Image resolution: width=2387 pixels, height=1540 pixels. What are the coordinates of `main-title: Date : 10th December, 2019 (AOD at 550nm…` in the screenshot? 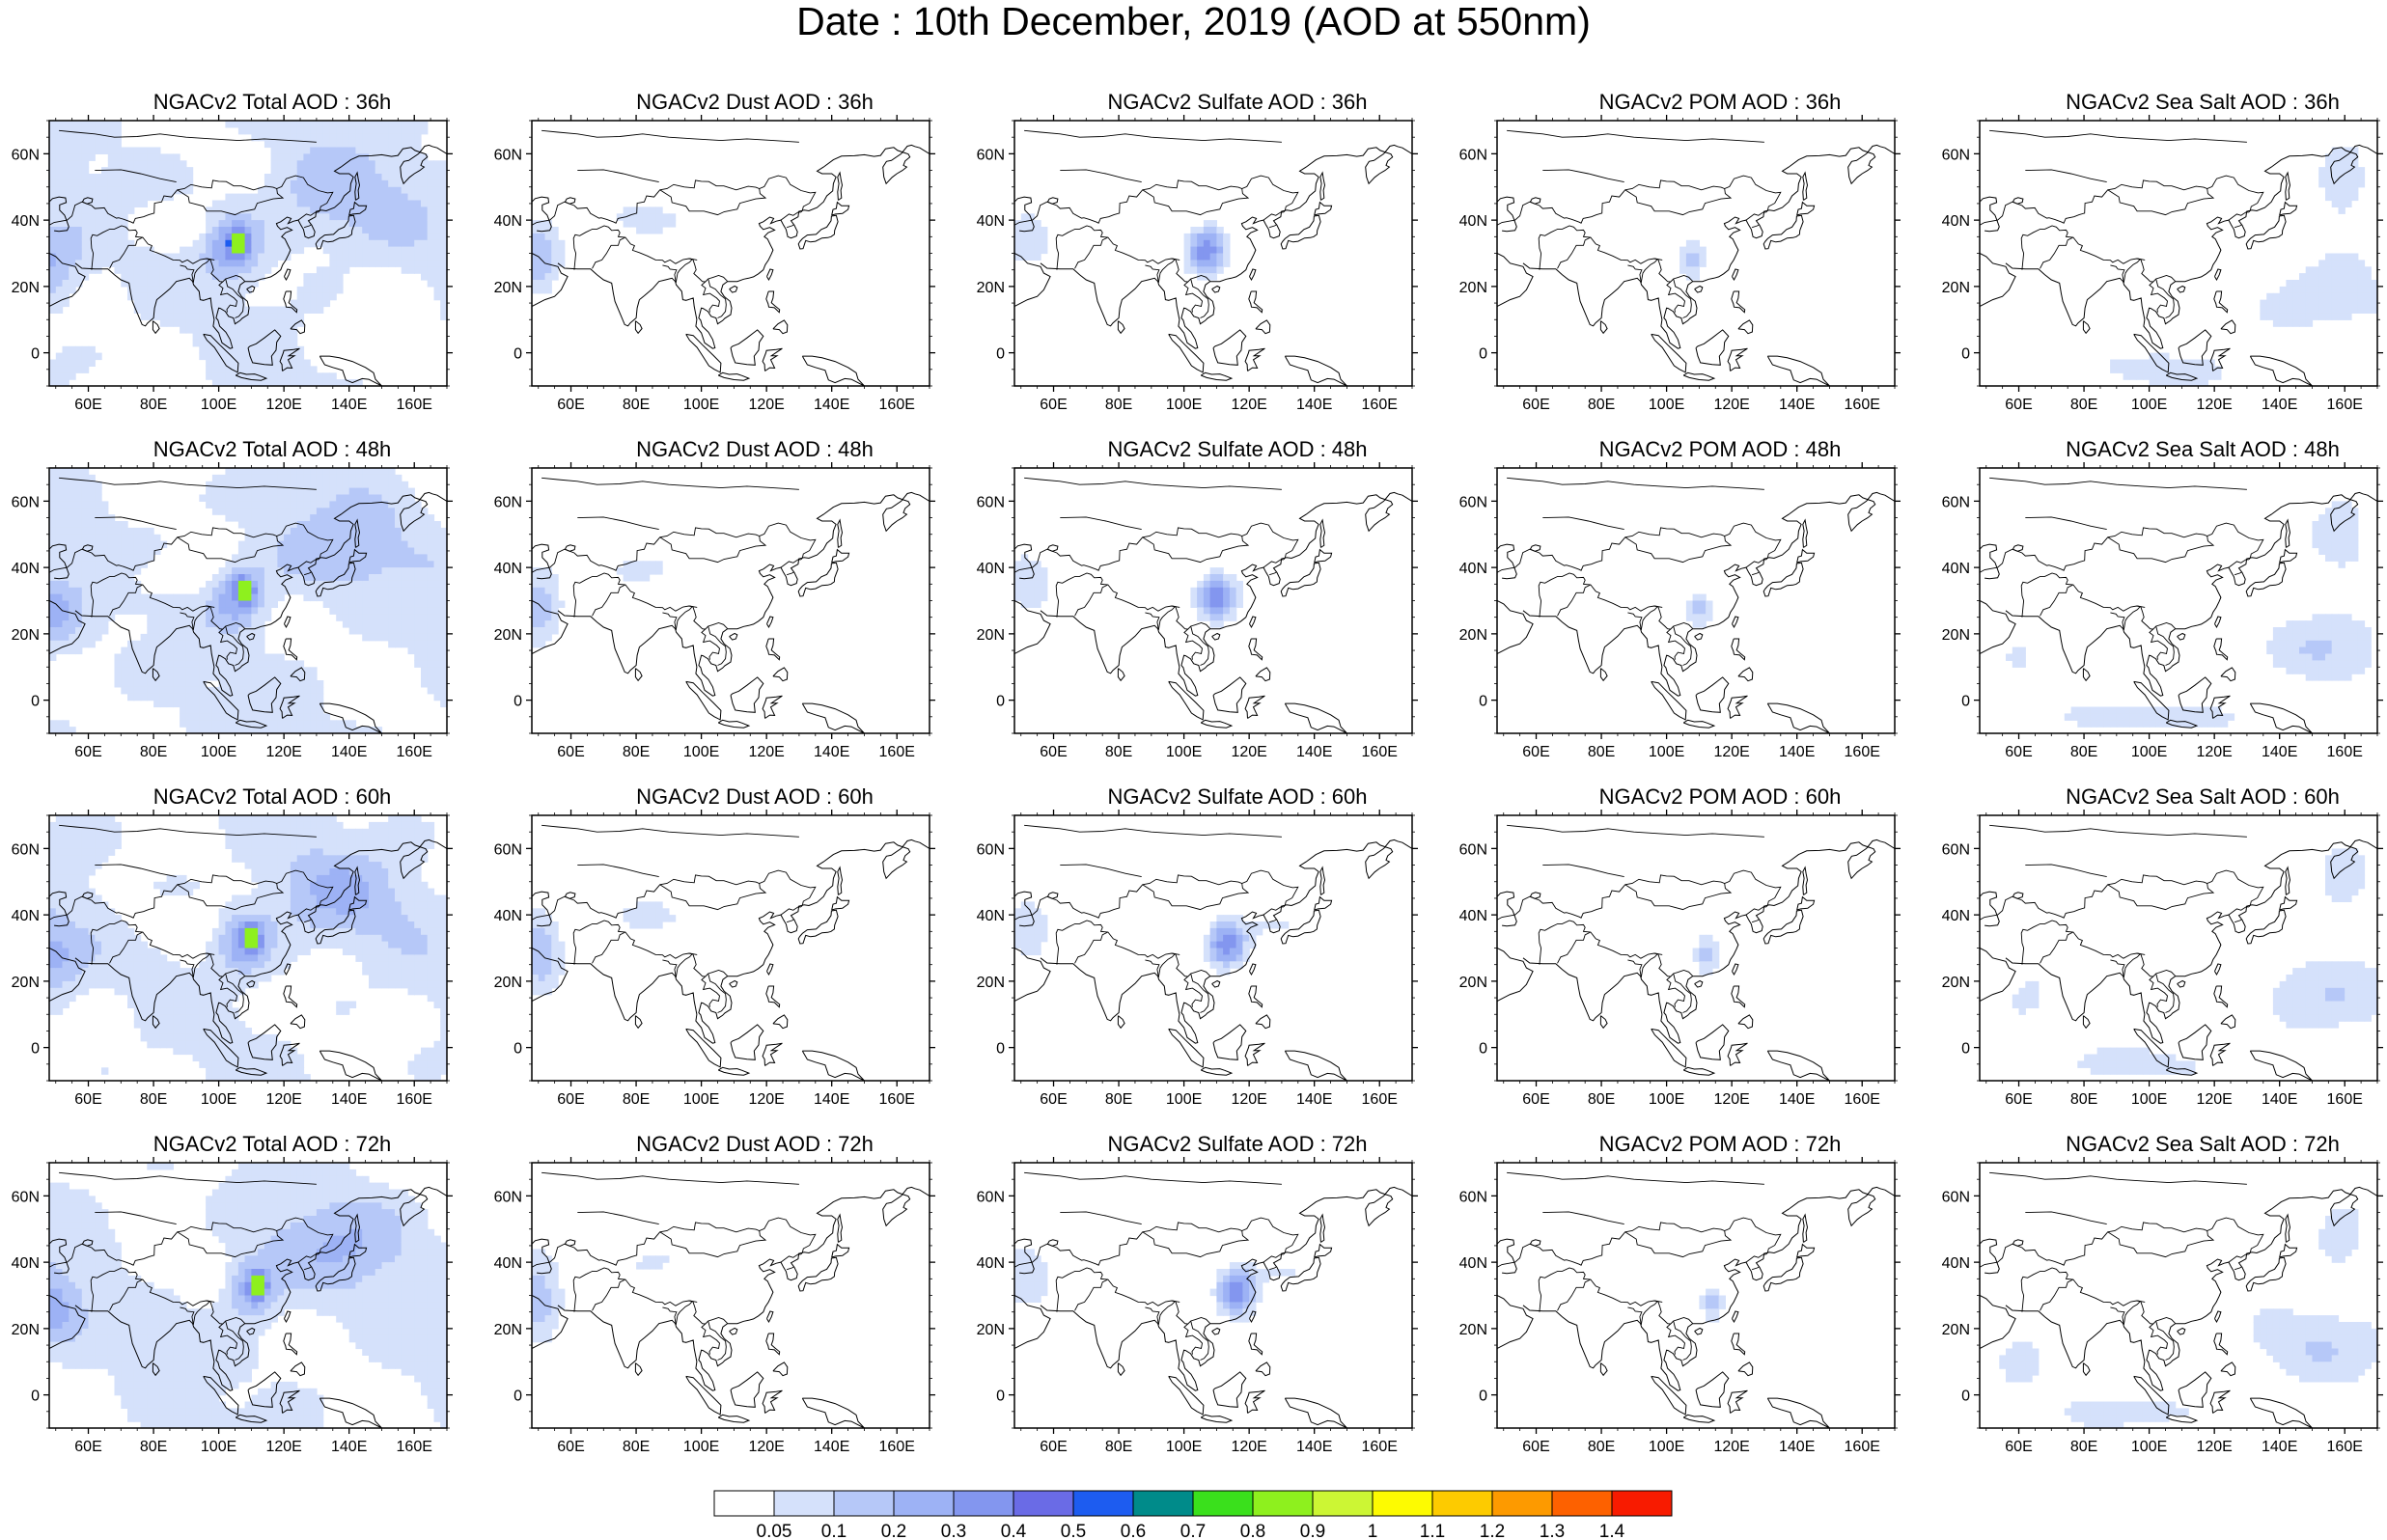 It's located at (1193, 21).